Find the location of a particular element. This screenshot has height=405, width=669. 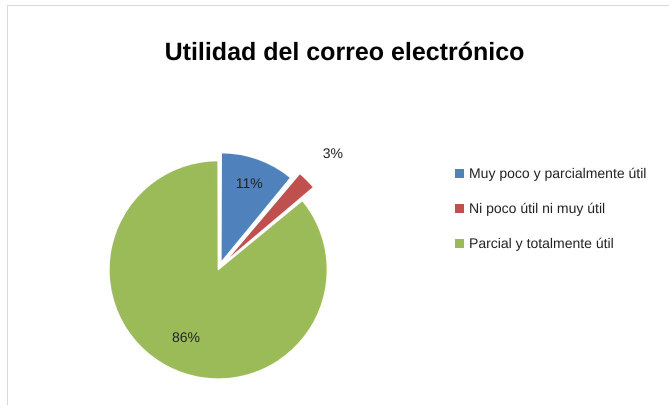

data-label: 86% is located at coordinates (186, 337).